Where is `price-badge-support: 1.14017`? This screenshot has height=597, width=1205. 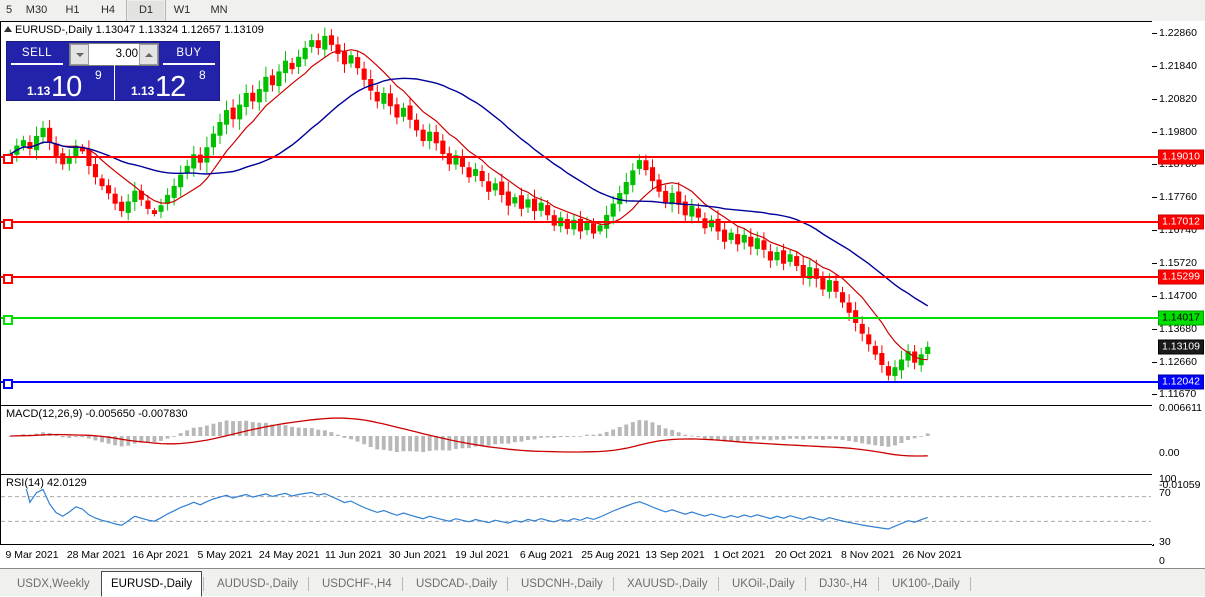
price-badge-support: 1.14017 is located at coordinates (1181, 318).